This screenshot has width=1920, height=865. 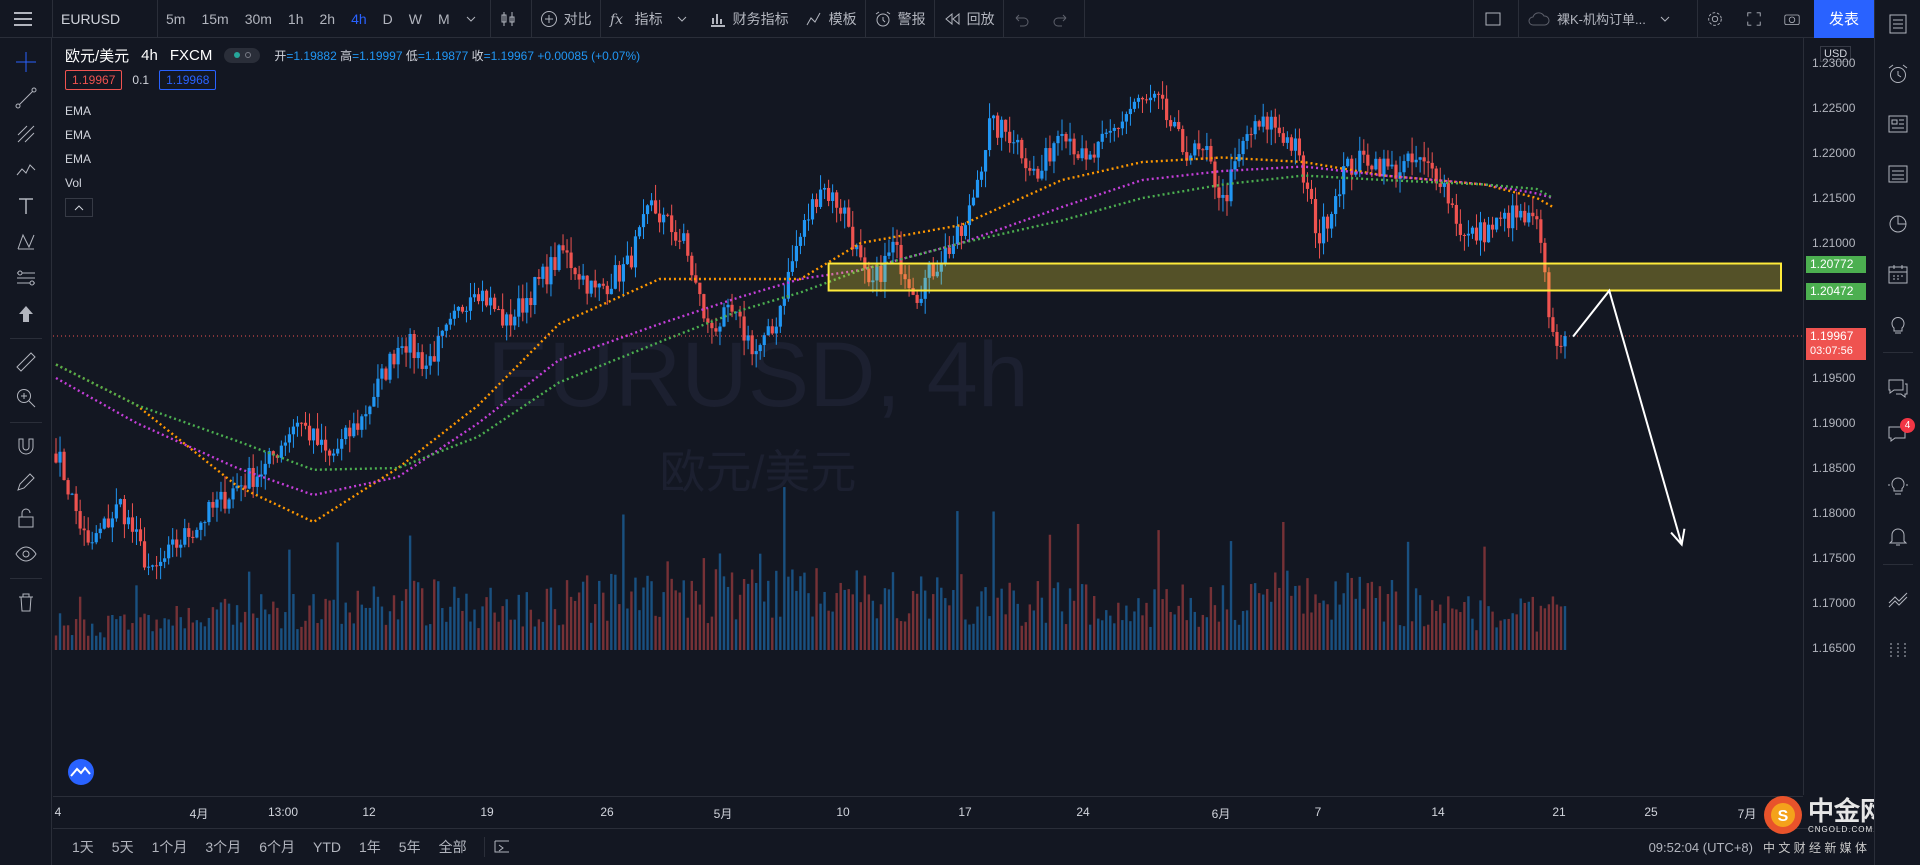 What do you see at coordinates (452, 847) in the screenshot?
I see `range-all: 全部` at bounding box center [452, 847].